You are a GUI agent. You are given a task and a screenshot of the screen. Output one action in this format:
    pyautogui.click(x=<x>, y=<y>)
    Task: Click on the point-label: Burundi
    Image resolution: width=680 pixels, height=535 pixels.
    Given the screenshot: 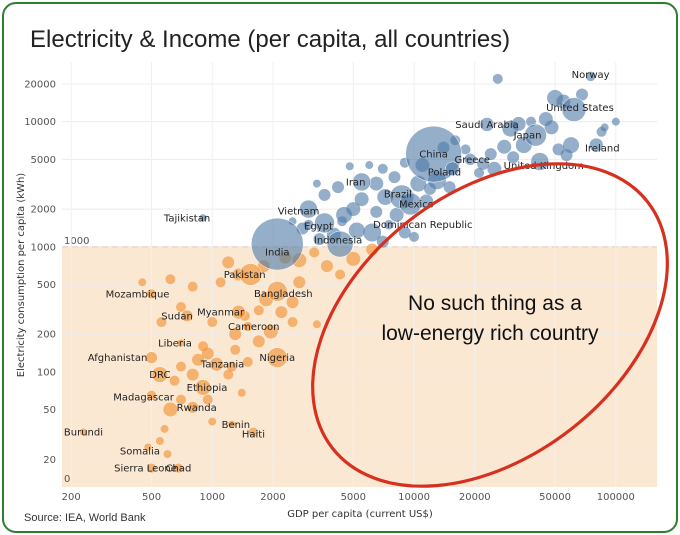 What is the action you would take?
    pyautogui.click(x=83, y=433)
    